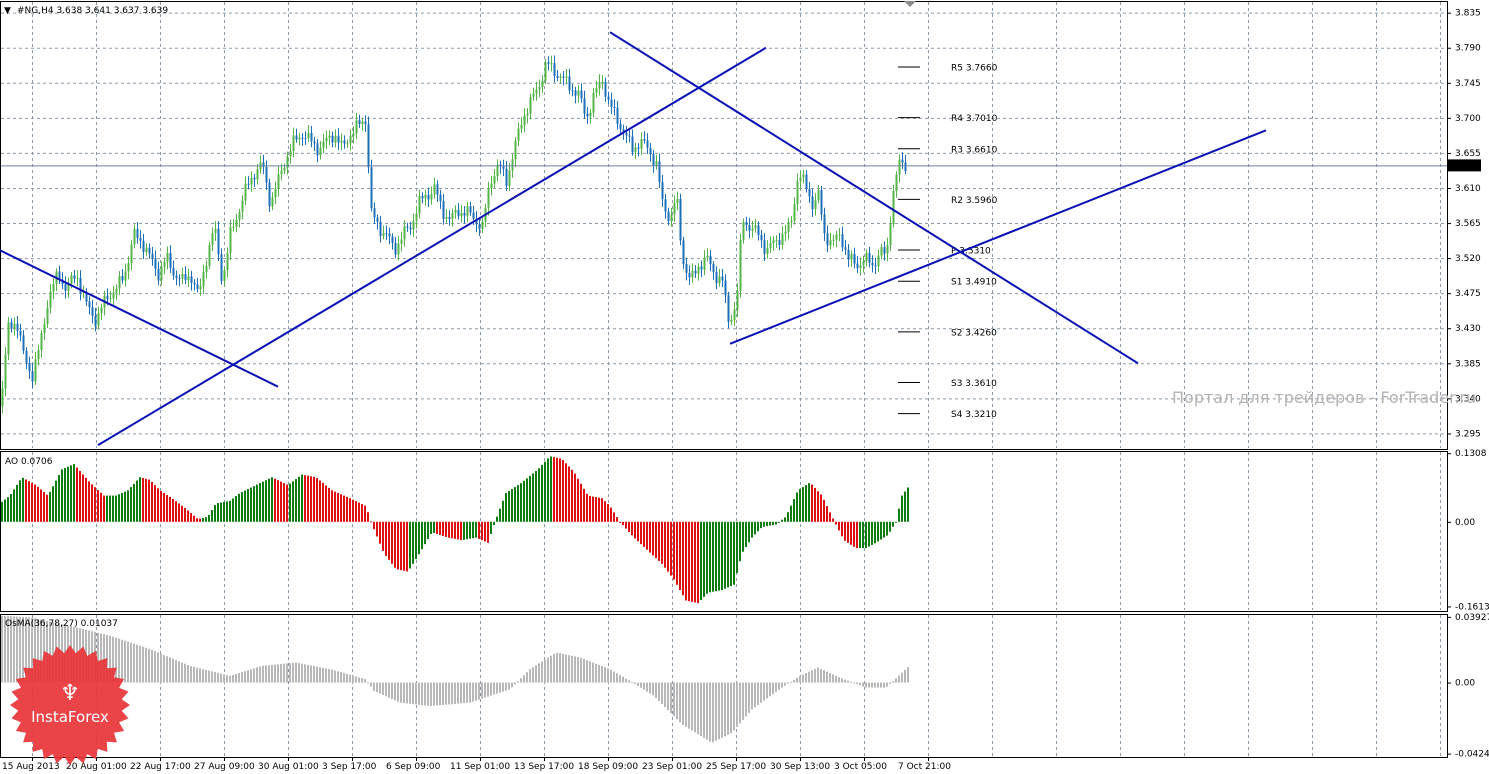 The height and width of the screenshot is (774, 1489). I want to click on scroll-marker-icon, so click(910, 4).